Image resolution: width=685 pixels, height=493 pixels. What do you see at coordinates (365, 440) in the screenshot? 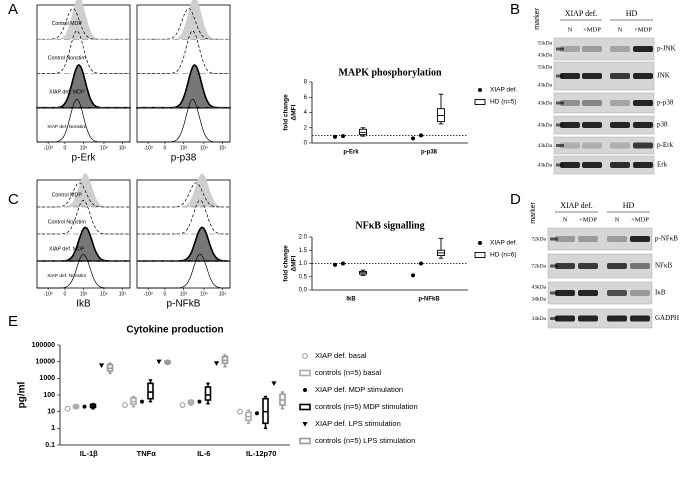
I see `legend-label: controls (n=5) LPS stimulation` at bounding box center [365, 440].